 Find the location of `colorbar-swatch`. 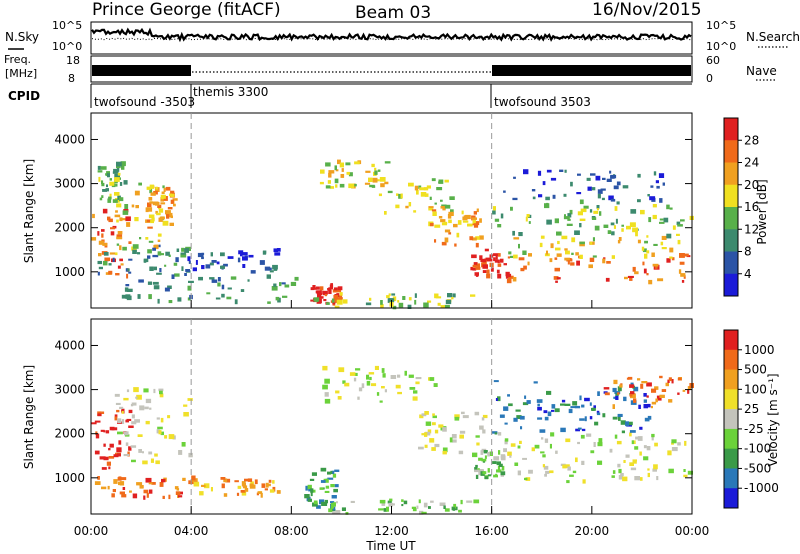

colorbar-swatch is located at coordinates (731, 240).